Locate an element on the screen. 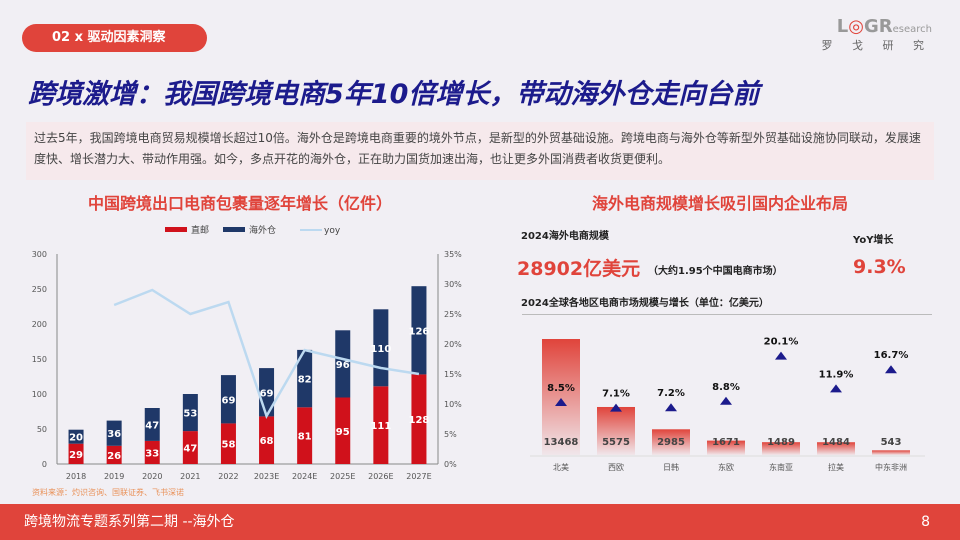  yoy-line is located at coordinates (266, 354).